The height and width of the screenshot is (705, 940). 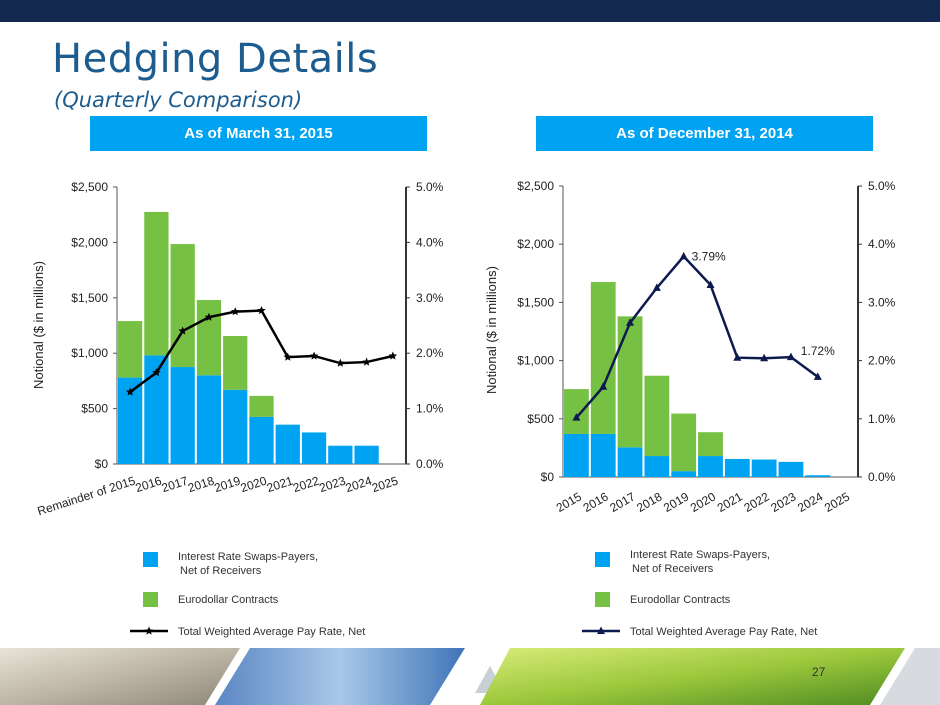 I want to click on y-tick-label: $2,000, so click(x=89, y=242).